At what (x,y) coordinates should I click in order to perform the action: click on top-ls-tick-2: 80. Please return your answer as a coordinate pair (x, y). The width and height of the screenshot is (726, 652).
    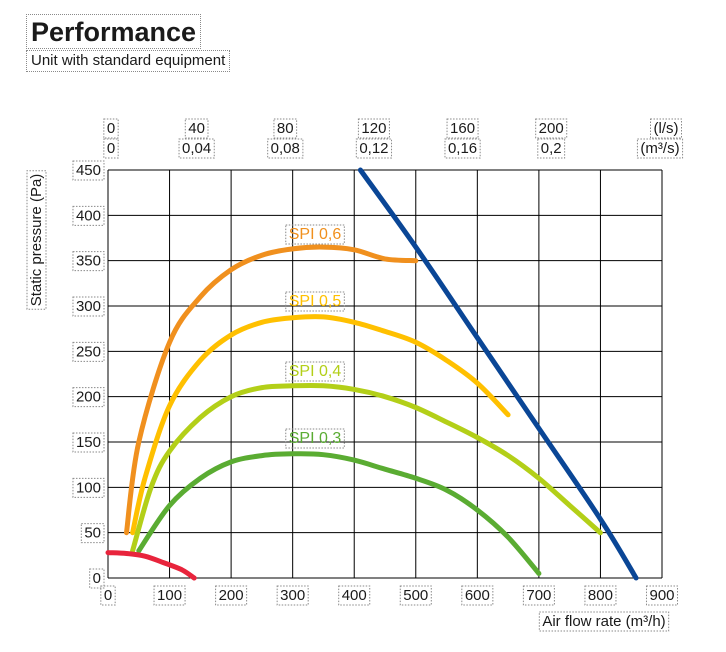
    Looking at the image, I should click on (285, 128).